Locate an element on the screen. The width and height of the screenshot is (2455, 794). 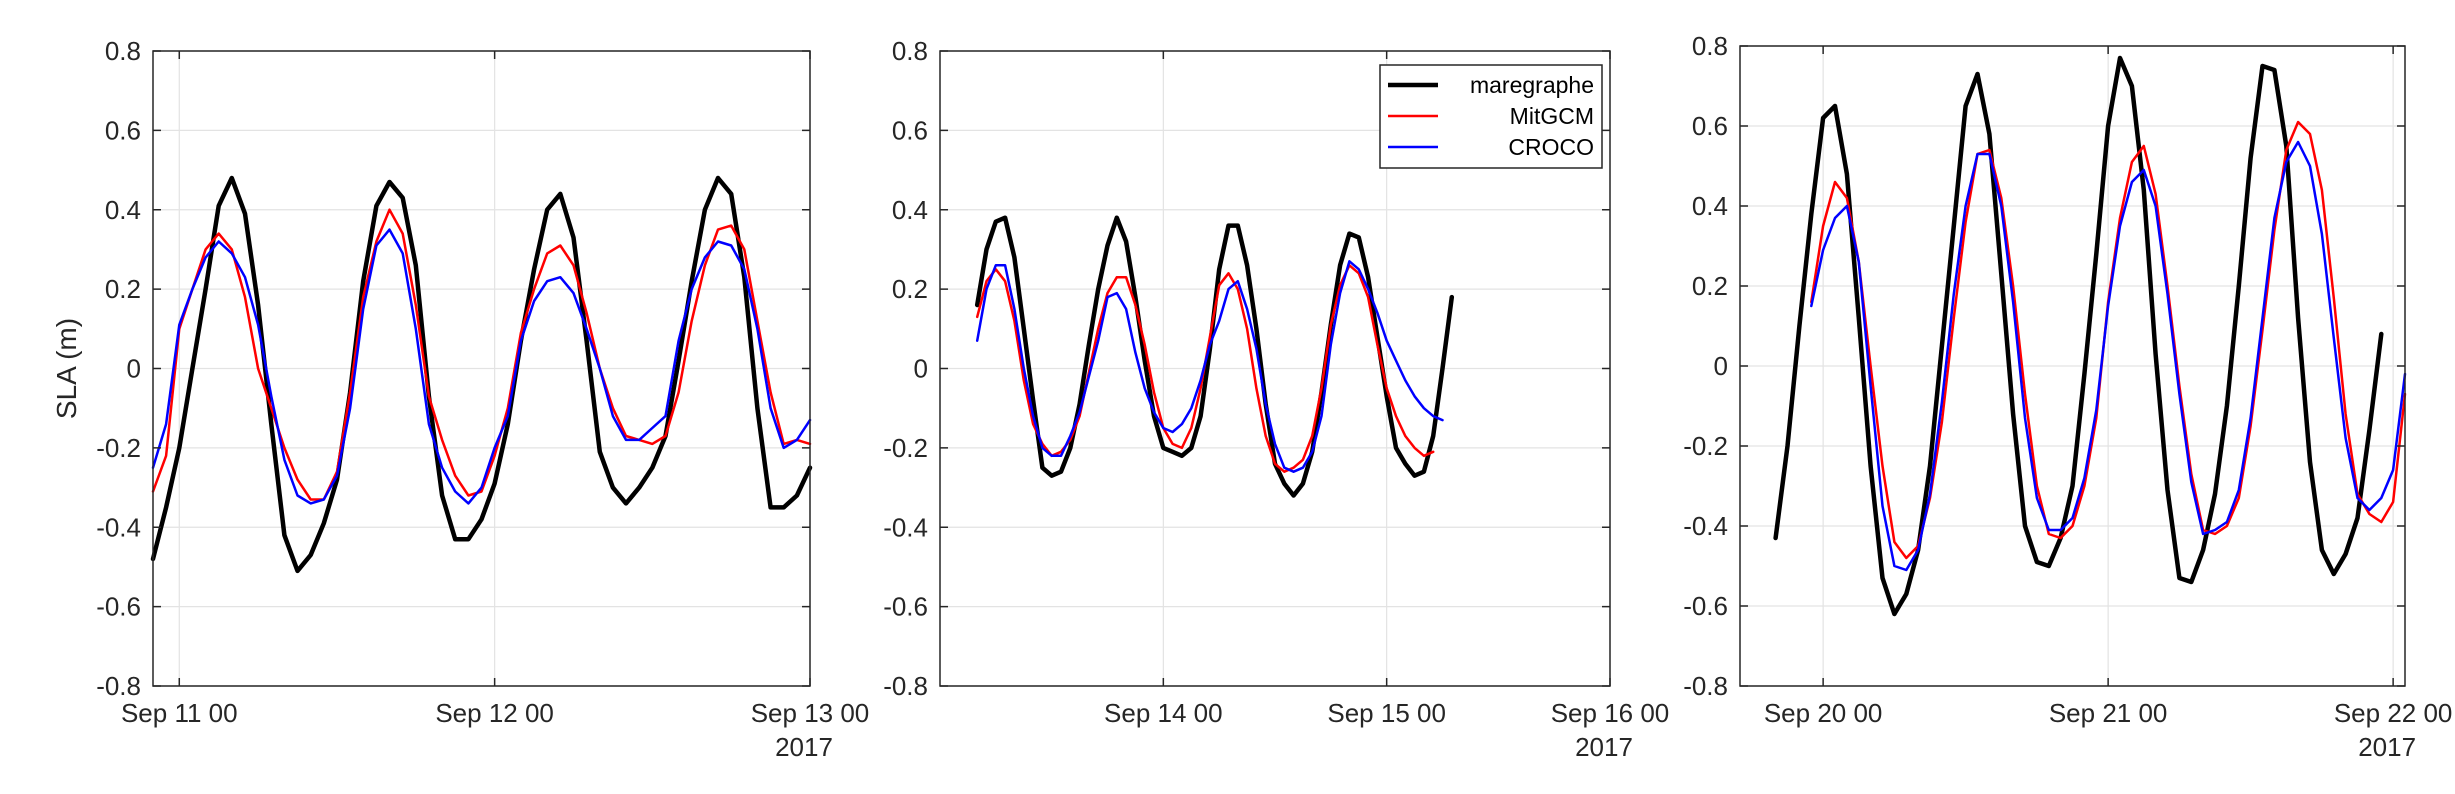
x-tick-label: Sep 14 00 is located at coordinates (1163, 713).